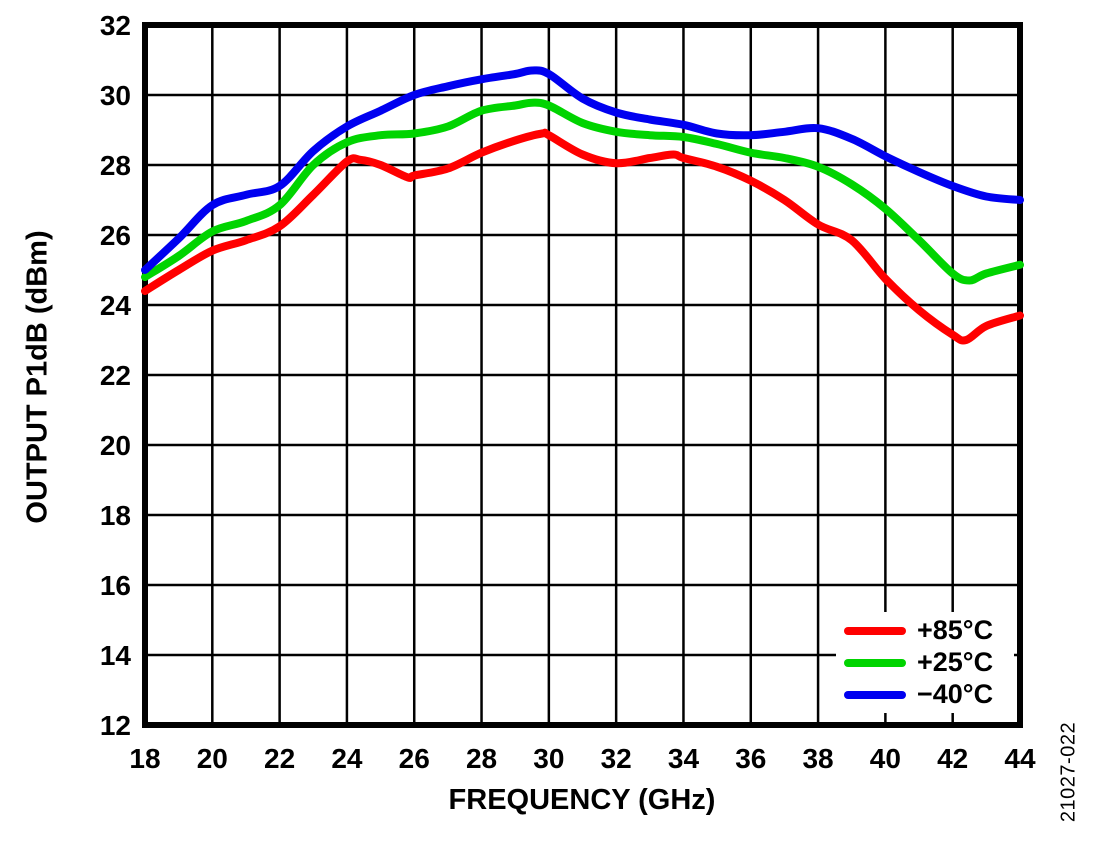 This screenshot has height=843, width=1100. What do you see at coordinates (885, 758) in the screenshot?
I see `x-tick-label: 40` at bounding box center [885, 758].